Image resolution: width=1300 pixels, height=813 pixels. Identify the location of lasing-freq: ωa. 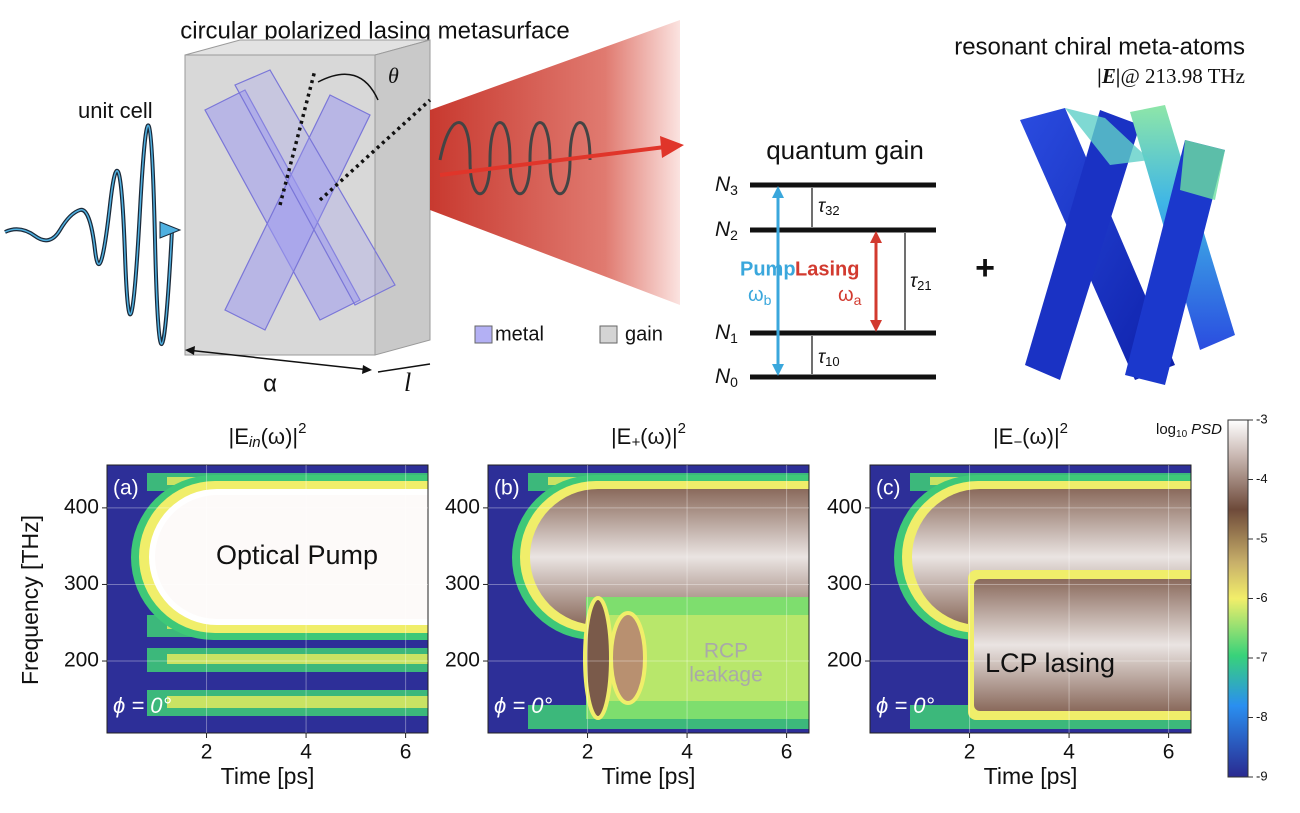
(850, 295).